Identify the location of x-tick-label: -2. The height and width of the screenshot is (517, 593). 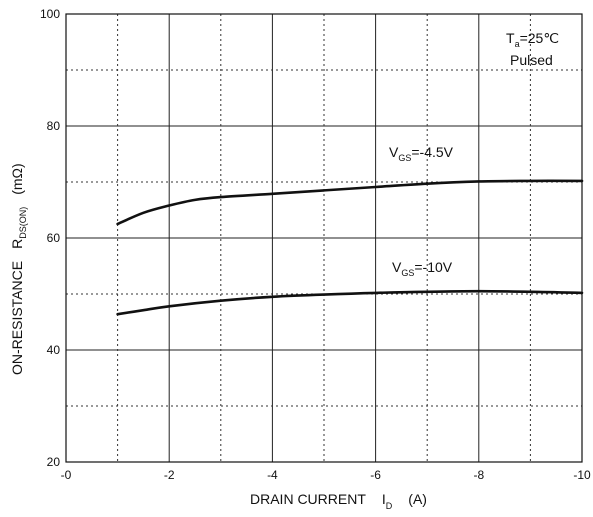
(169, 475).